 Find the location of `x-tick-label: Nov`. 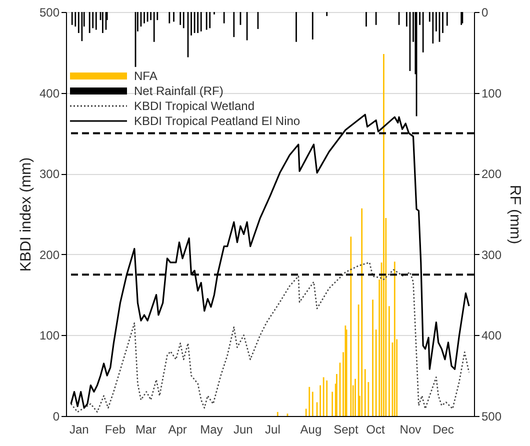

x-tick-label: Nov is located at coordinates (411, 429).